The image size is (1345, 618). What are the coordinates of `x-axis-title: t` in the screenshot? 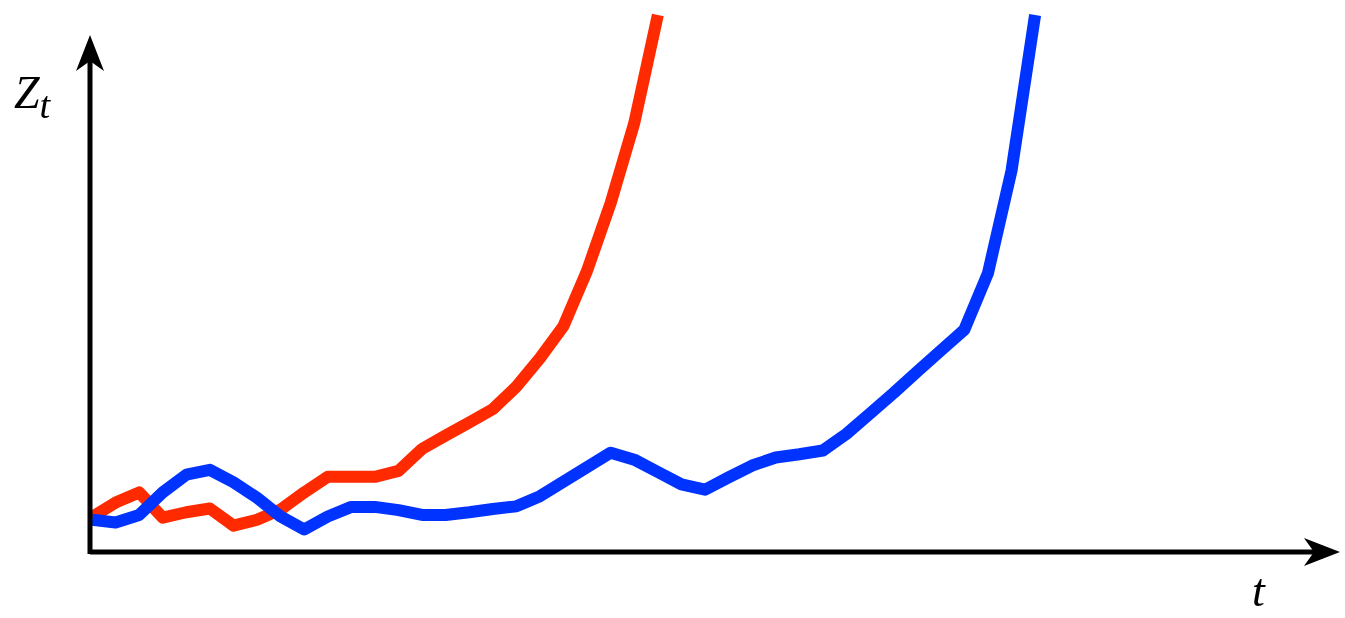 It's located at (1258, 590).